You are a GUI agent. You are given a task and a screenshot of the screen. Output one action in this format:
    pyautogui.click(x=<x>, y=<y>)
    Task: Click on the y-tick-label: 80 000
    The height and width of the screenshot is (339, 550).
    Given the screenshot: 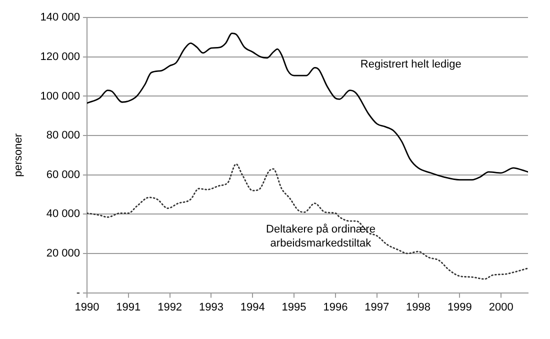 What is the action you would take?
    pyautogui.click(x=63, y=136)
    